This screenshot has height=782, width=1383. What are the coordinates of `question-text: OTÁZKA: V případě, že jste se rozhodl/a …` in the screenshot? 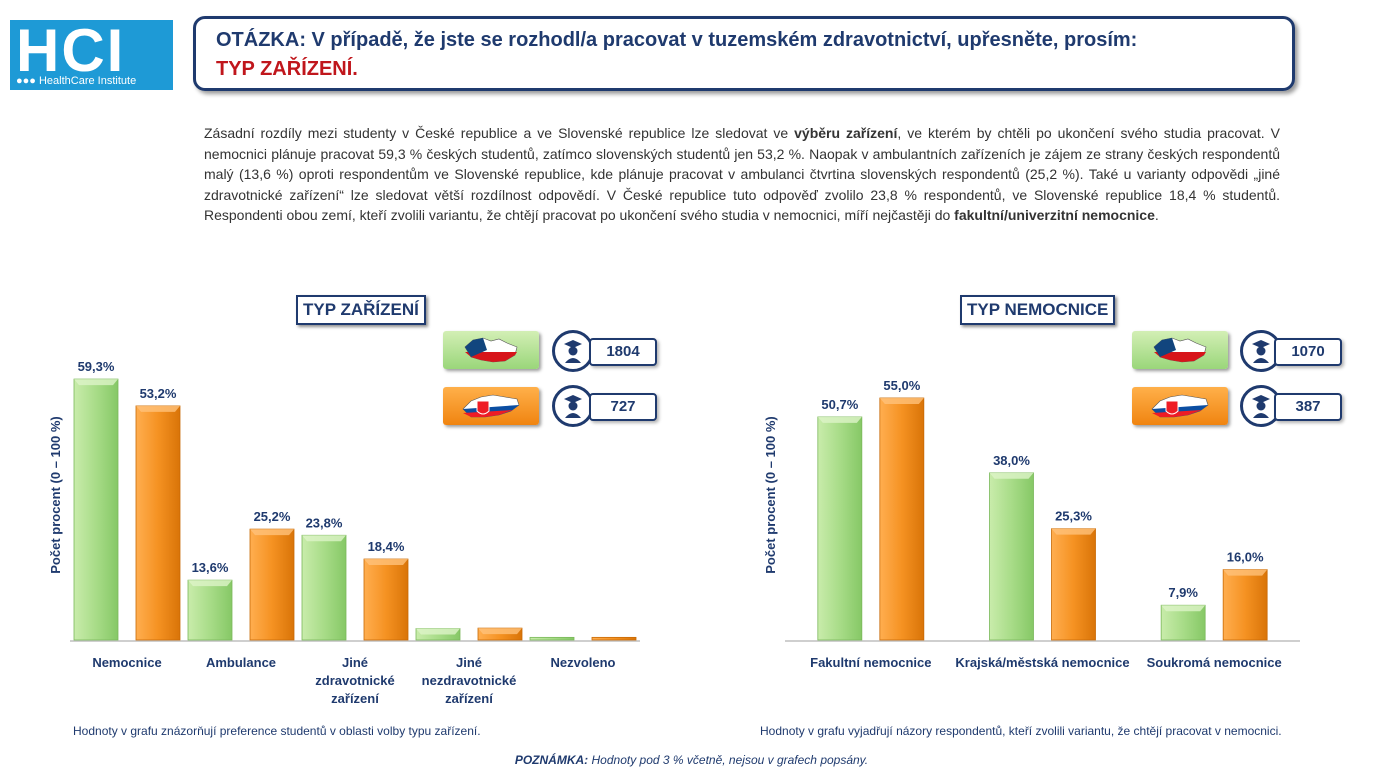 It's located at (677, 40).